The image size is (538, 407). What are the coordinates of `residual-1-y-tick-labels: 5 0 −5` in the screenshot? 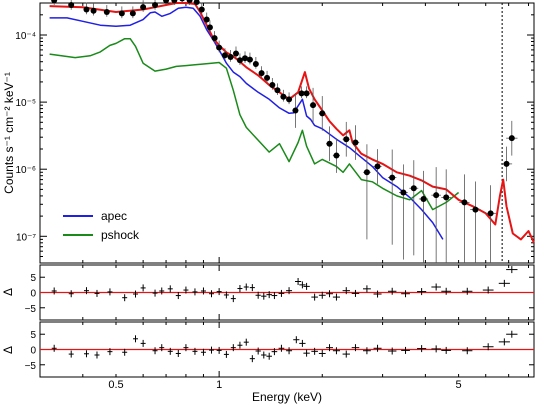 It's located at (31, 294).